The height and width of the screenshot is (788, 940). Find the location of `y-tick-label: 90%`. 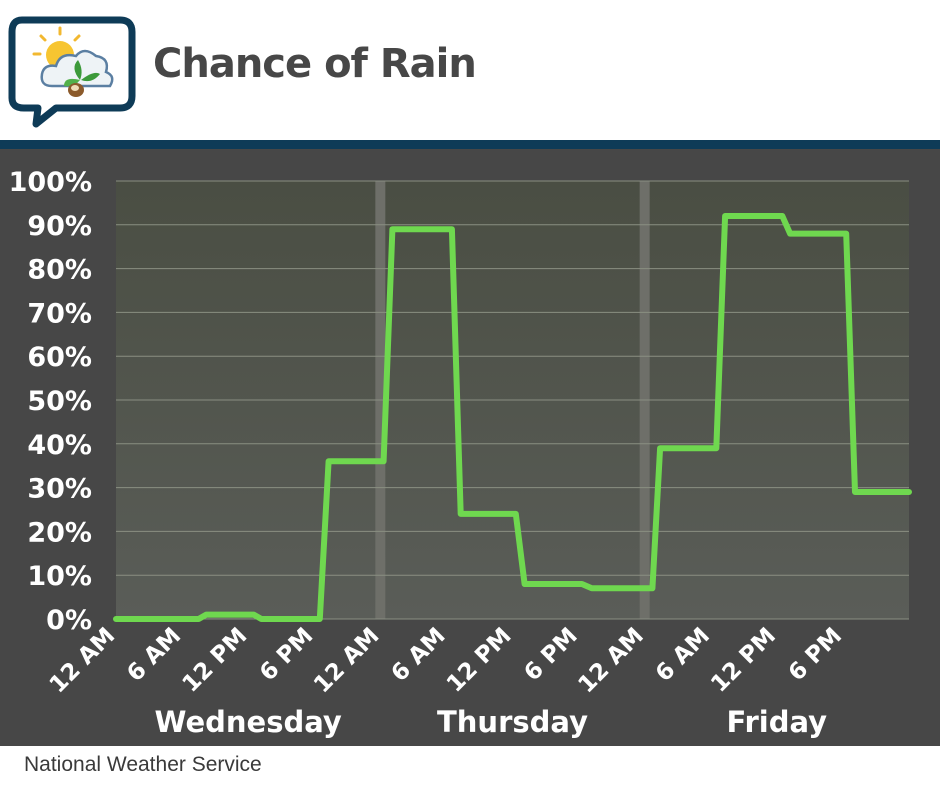

y-tick-label: 90% is located at coordinates (59, 226).